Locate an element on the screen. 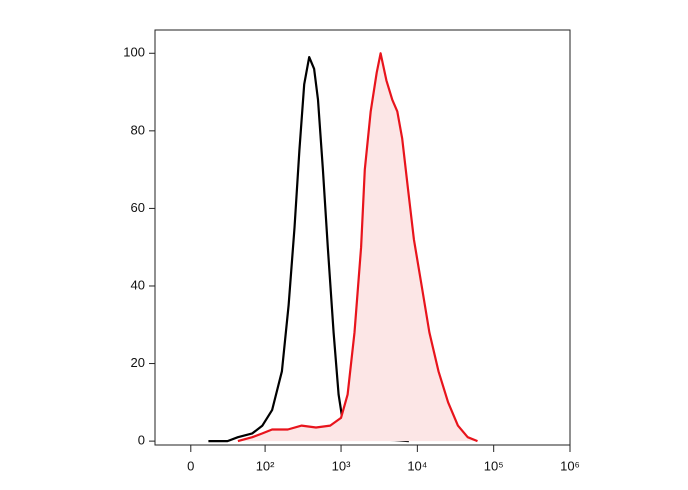 This screenshot has height=490, width=688. x-tick-label: 0 is located at coordinates (190, 465).